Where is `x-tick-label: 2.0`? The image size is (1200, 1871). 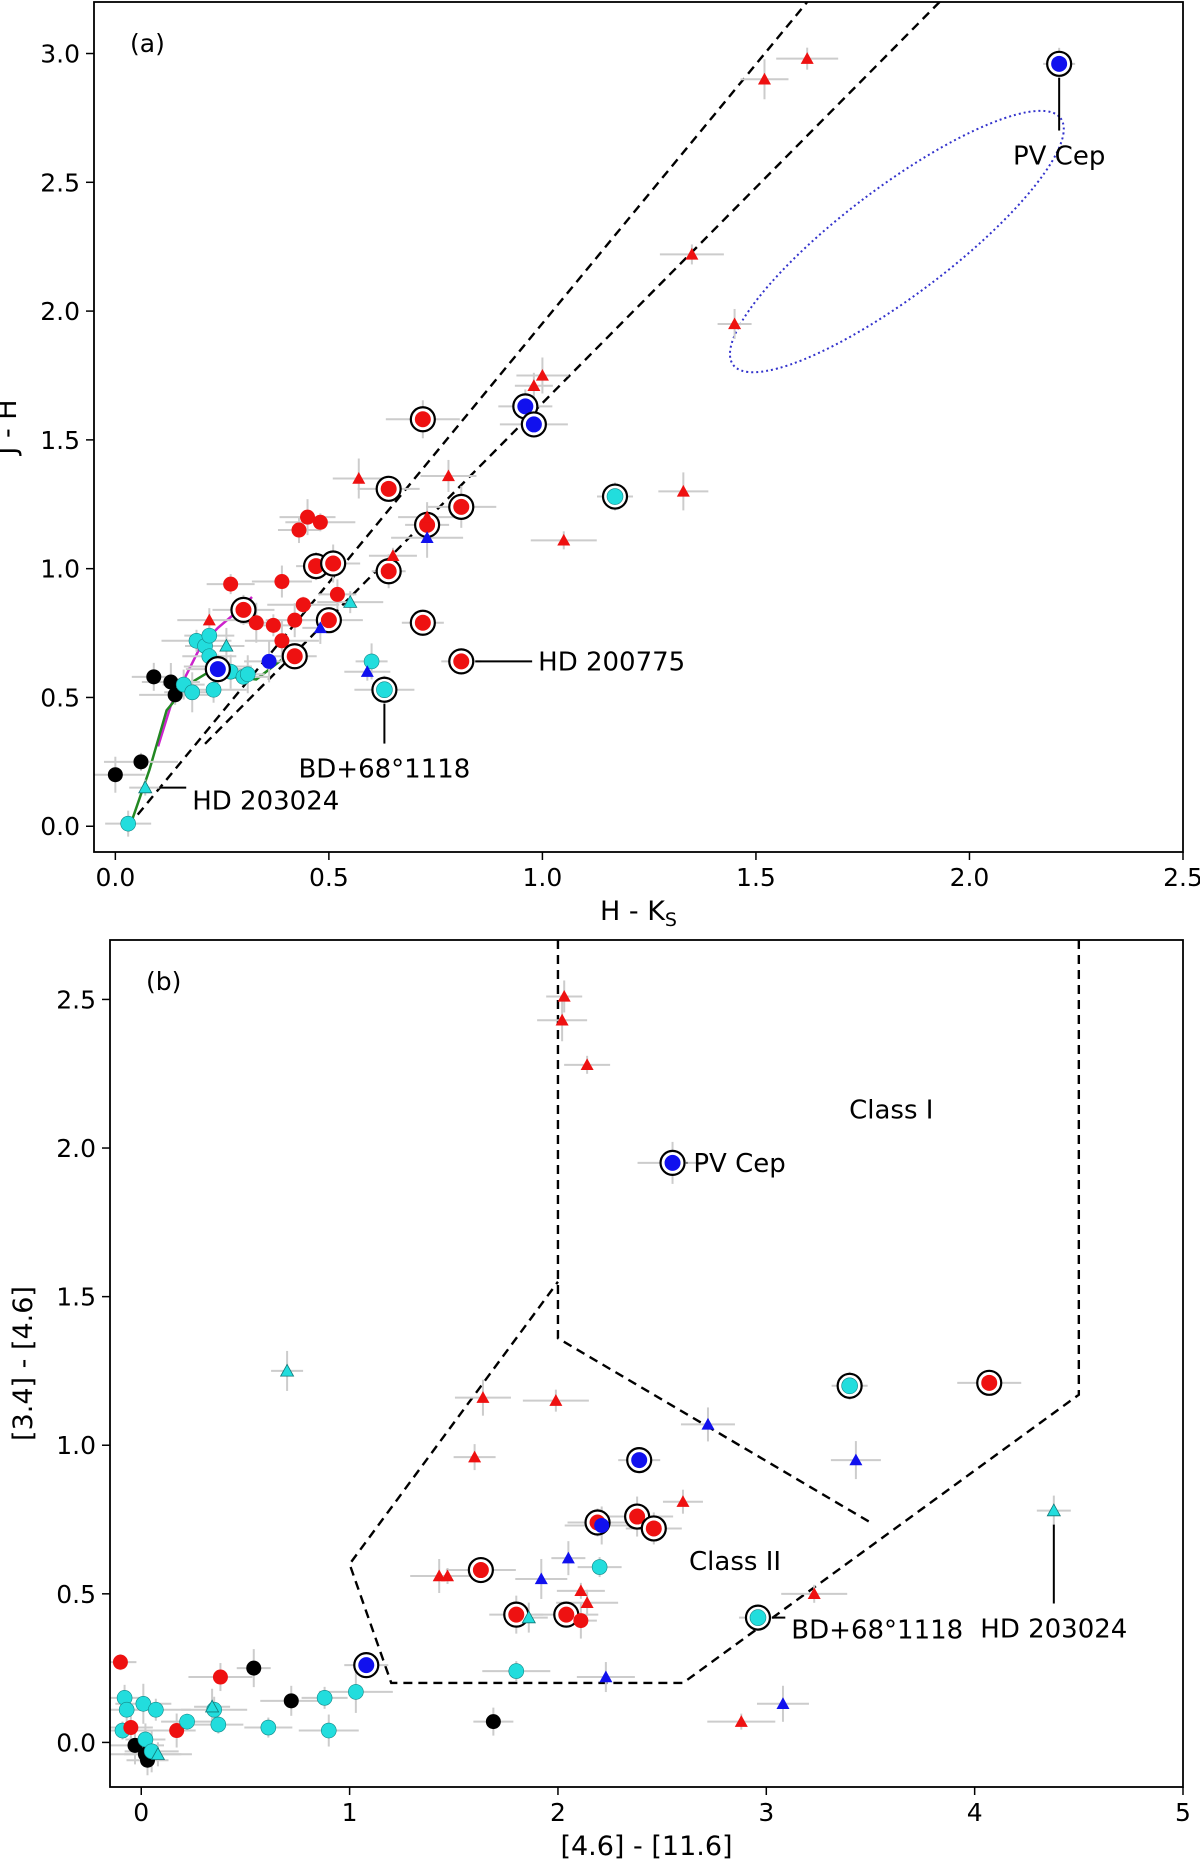 x-tick-label: 2.0 is located at coordinates (970, 877).